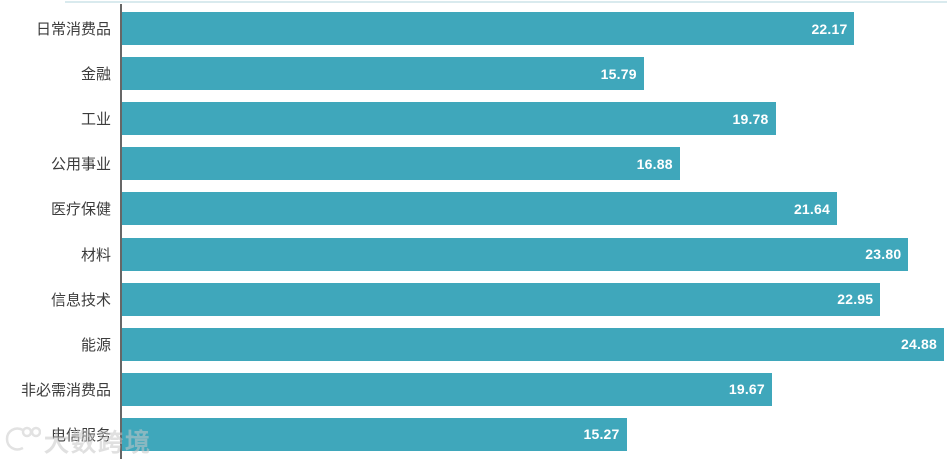 Image resolution: width=947 pixels, height=459 pixels. I want to click on category-label: 日常消费品, so click(73, 30).